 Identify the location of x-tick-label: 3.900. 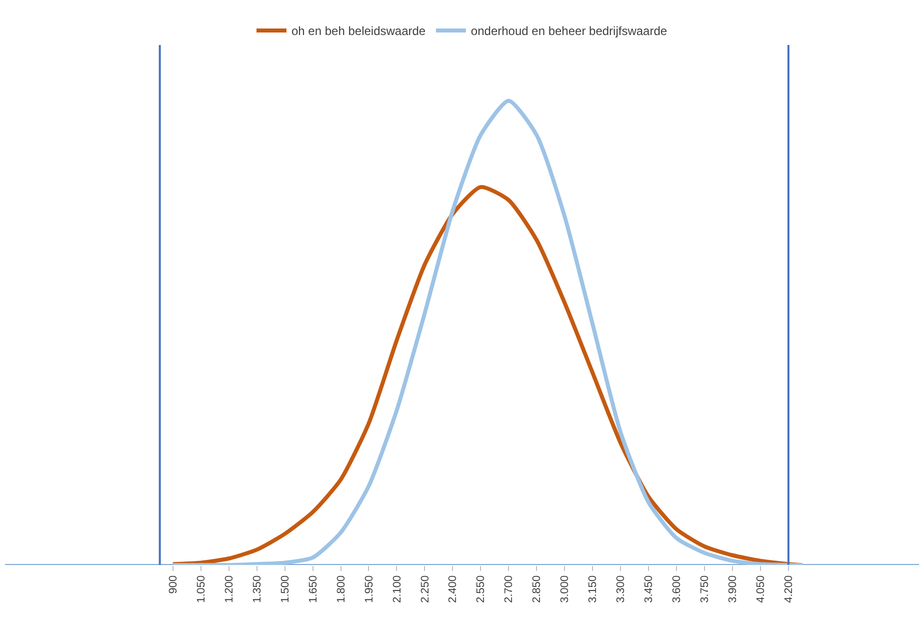
(733, 589).